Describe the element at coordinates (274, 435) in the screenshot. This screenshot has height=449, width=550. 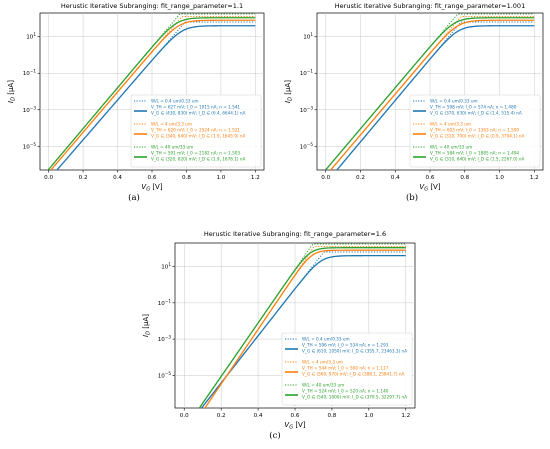
I see `panel-caption: (c)` at that location.